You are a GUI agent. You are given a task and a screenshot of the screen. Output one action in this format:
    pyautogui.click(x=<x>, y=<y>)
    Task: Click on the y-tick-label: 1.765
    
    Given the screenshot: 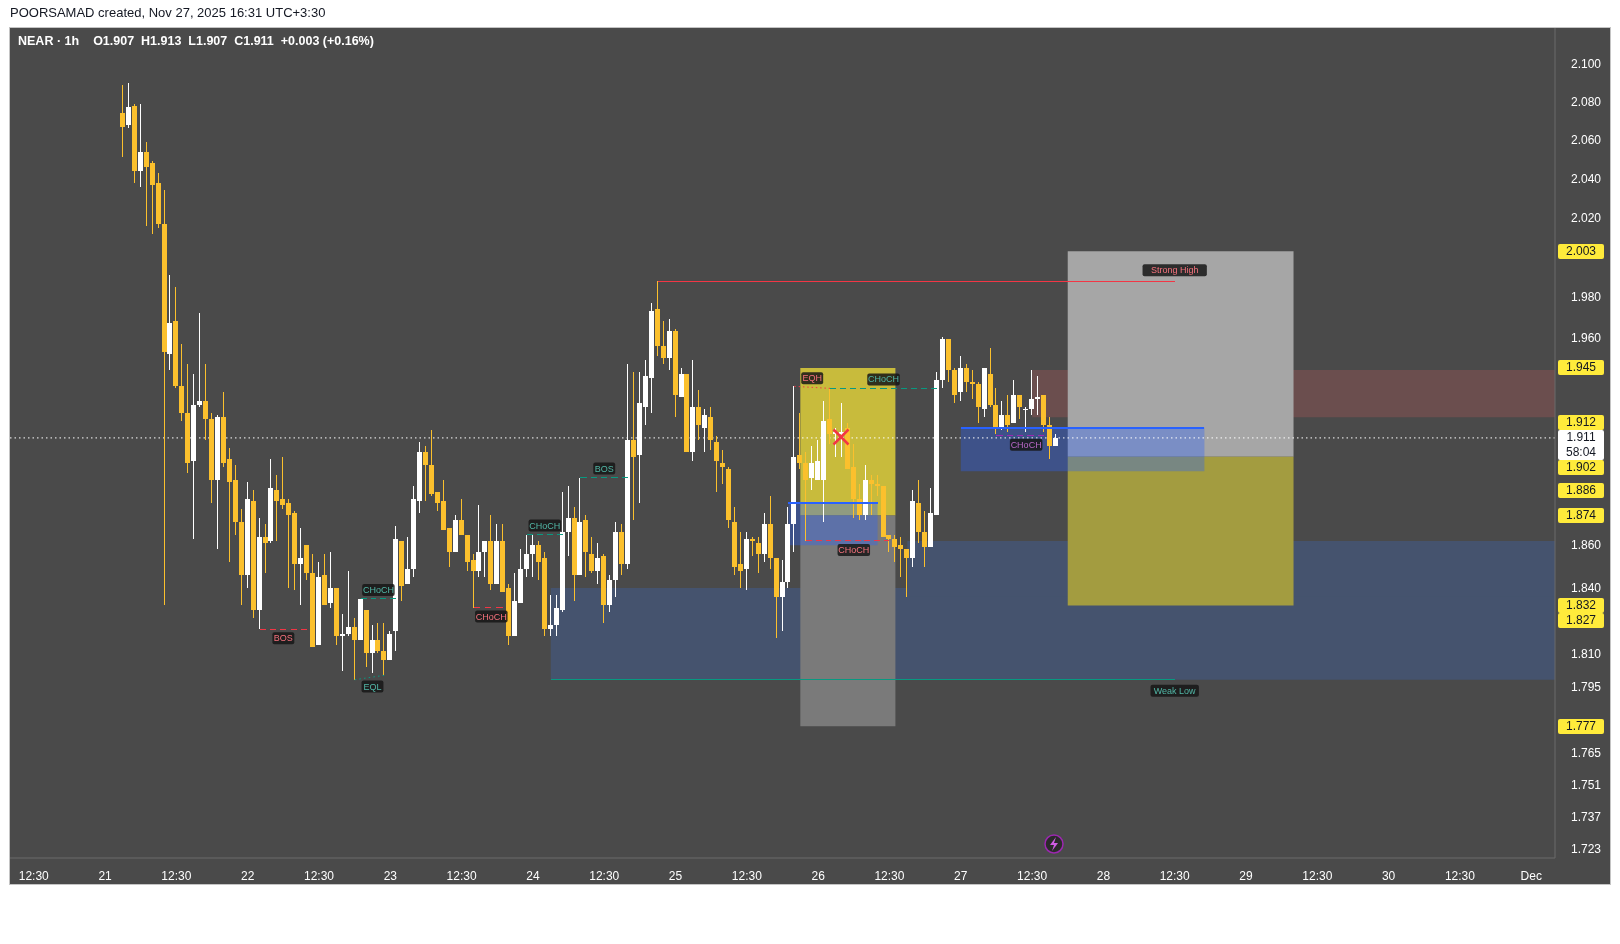 What is the action you would take?
    pyautogui.click(x=1586, y=753)
    